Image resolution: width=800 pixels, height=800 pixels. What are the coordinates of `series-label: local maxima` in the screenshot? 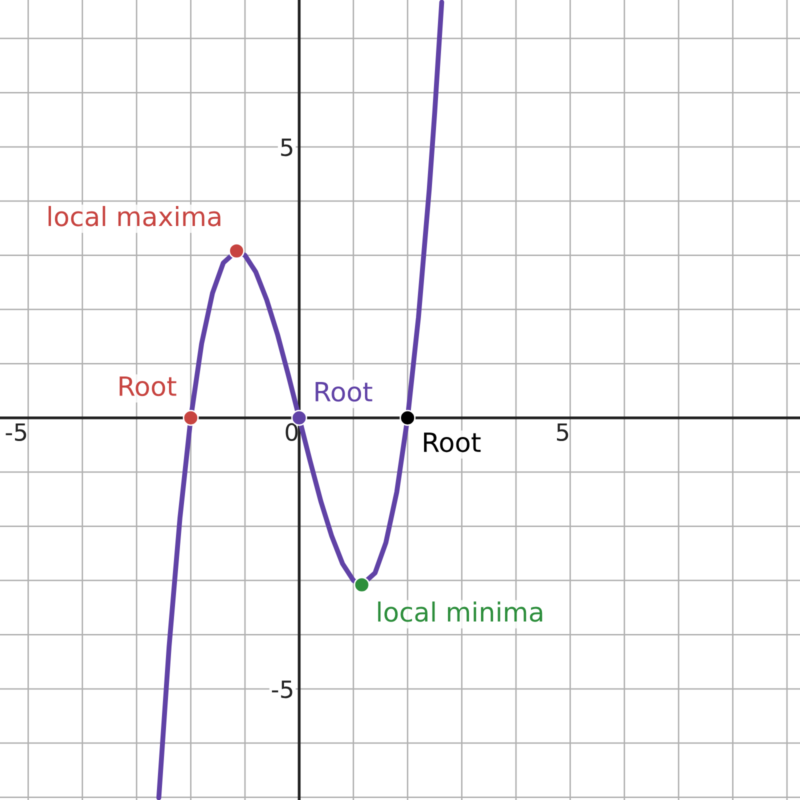 It's located at (134, 216).